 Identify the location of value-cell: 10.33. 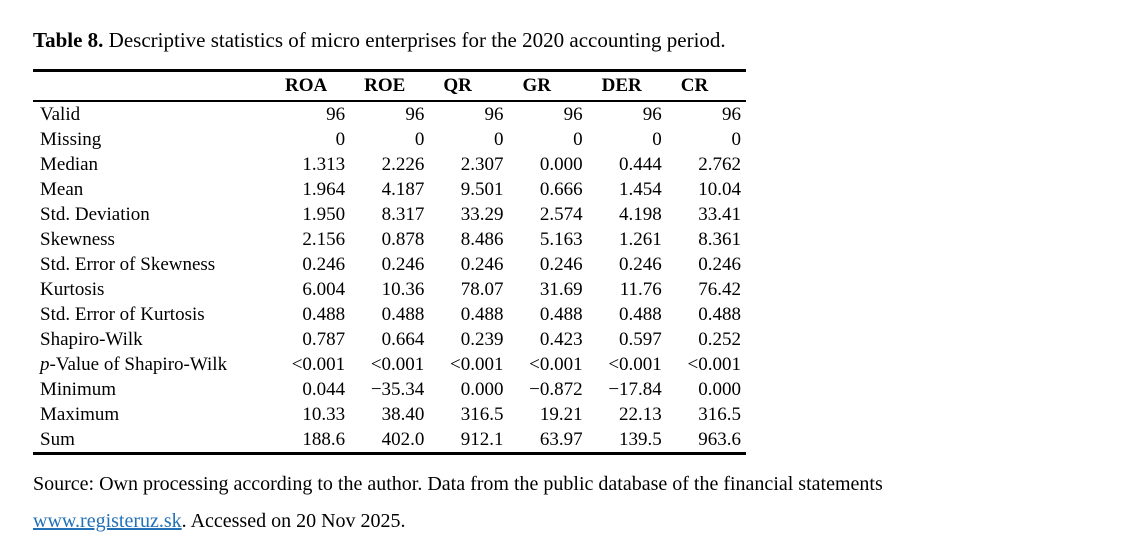
(324, 414).